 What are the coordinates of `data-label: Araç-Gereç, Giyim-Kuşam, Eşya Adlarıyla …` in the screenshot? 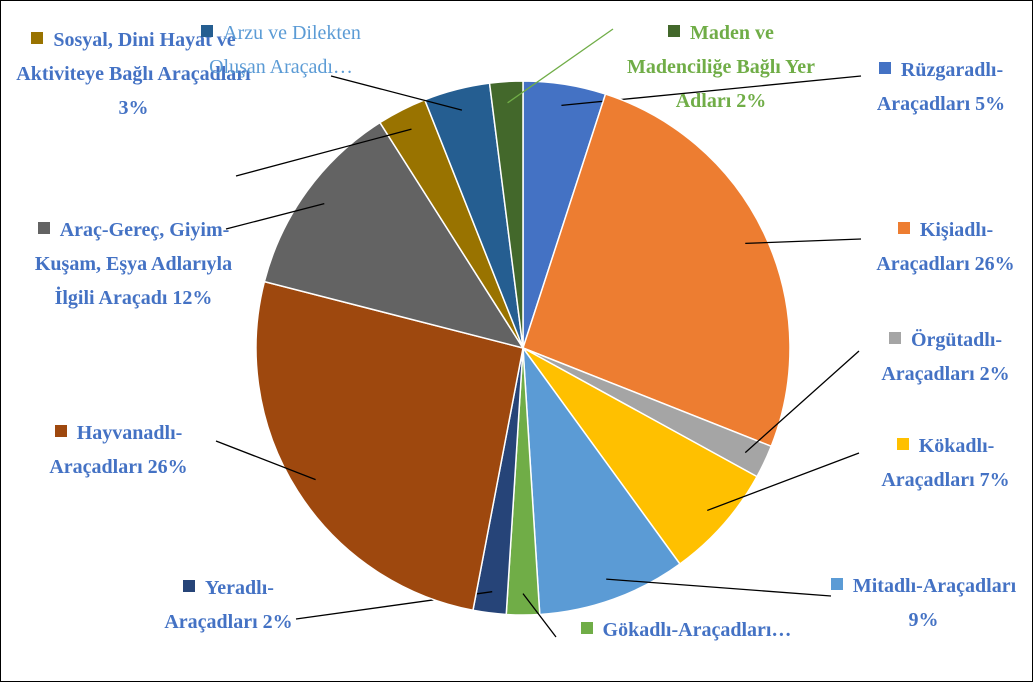 It's located at (133, 264).